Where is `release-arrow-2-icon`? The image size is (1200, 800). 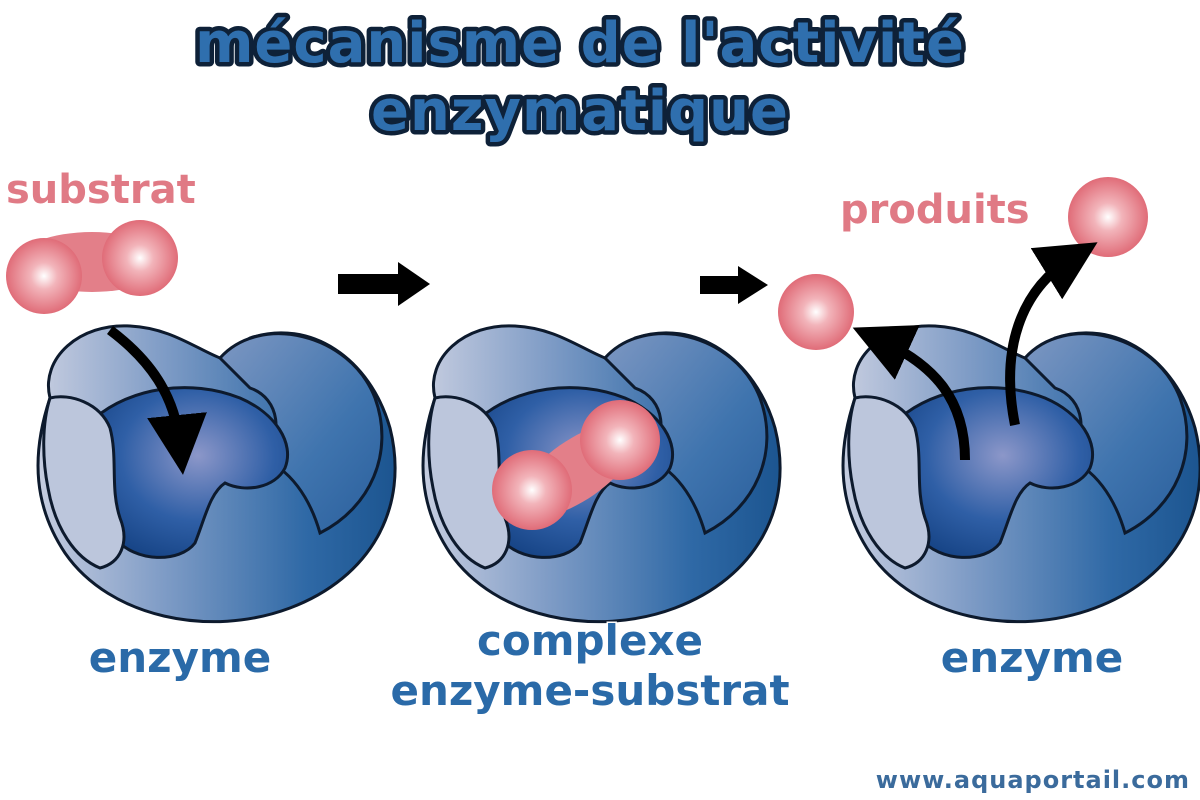
release-arrow-2-icon is located at coordinates (1051, 334).